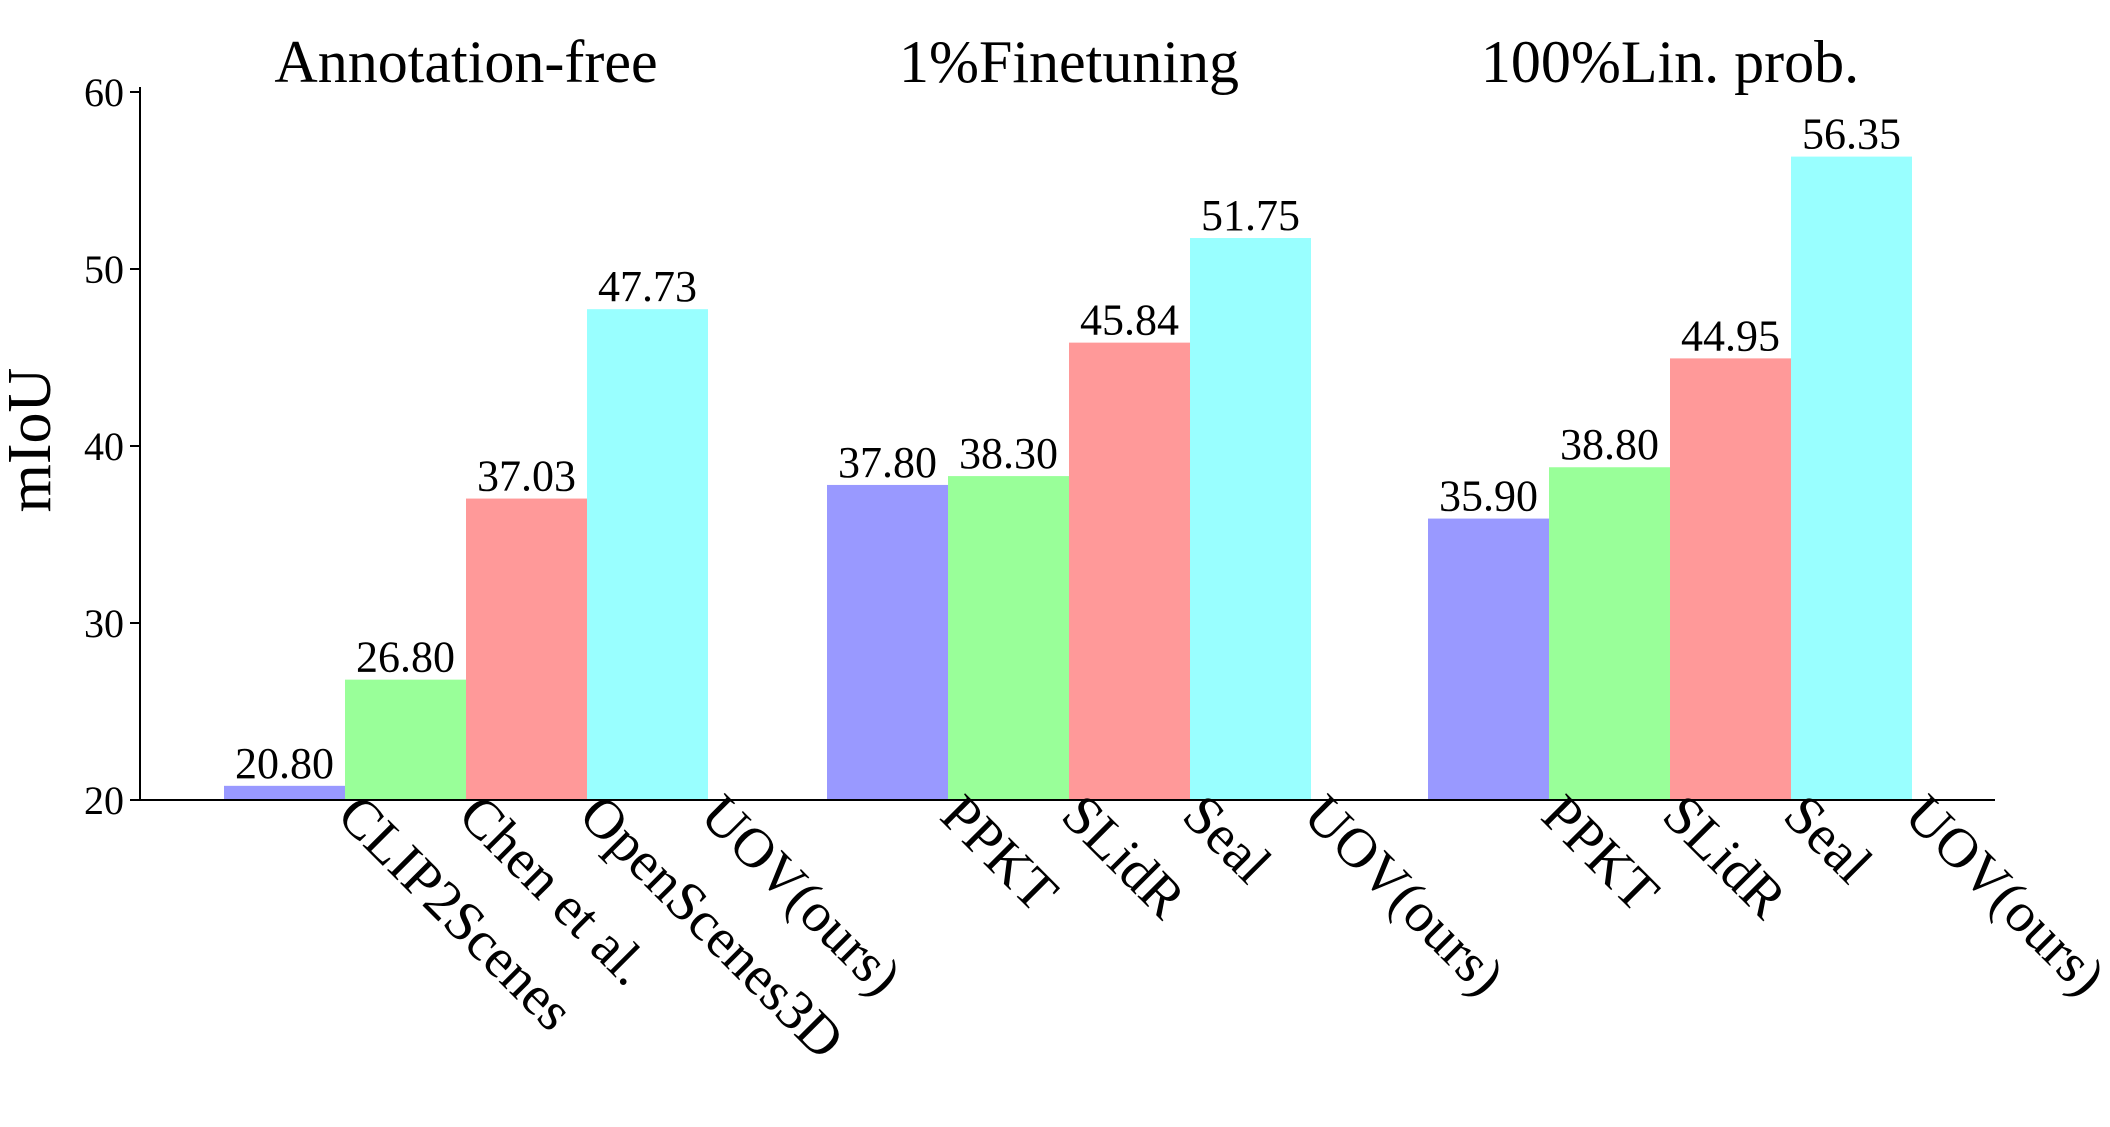  Describe the element at coordinates (32, 440) in the screenshot. I see `y-axis-label: mIoU` at that location.